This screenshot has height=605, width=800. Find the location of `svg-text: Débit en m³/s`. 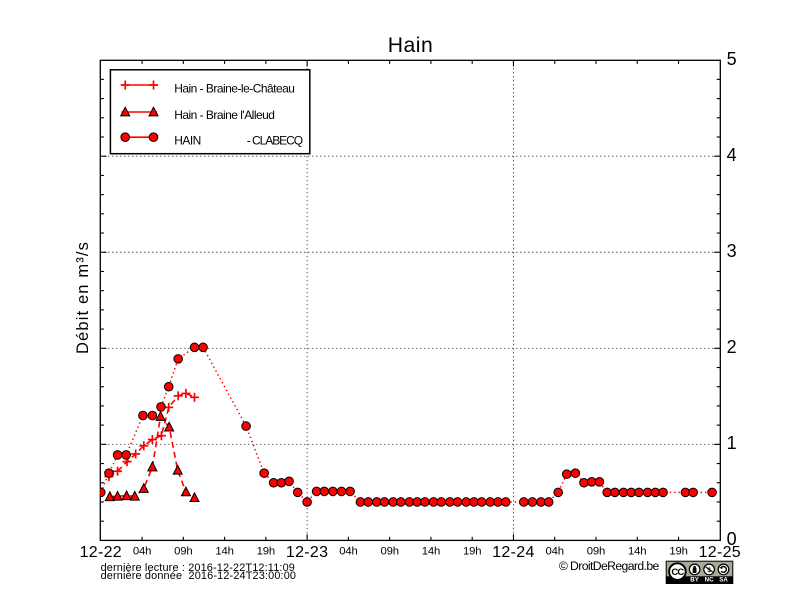

svg-text: Débit en m³/s is located at coordinates (83, 297).